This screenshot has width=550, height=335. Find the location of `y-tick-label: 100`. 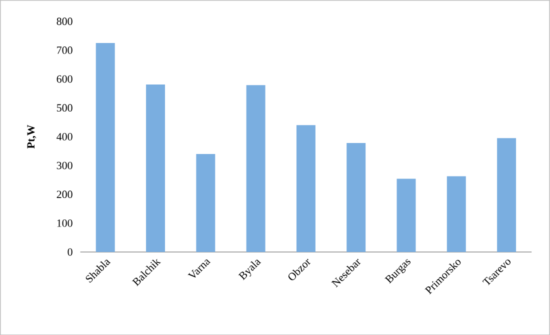

y-tick-label: 100 is located at coordinates (64, 223).